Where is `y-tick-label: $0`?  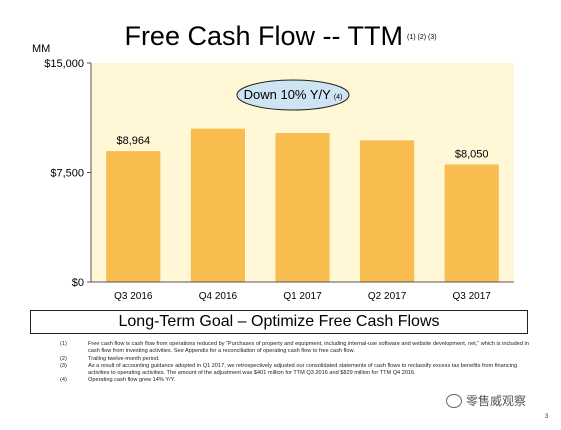 y-tick-label: $0 is located at coordinates (78, 283).